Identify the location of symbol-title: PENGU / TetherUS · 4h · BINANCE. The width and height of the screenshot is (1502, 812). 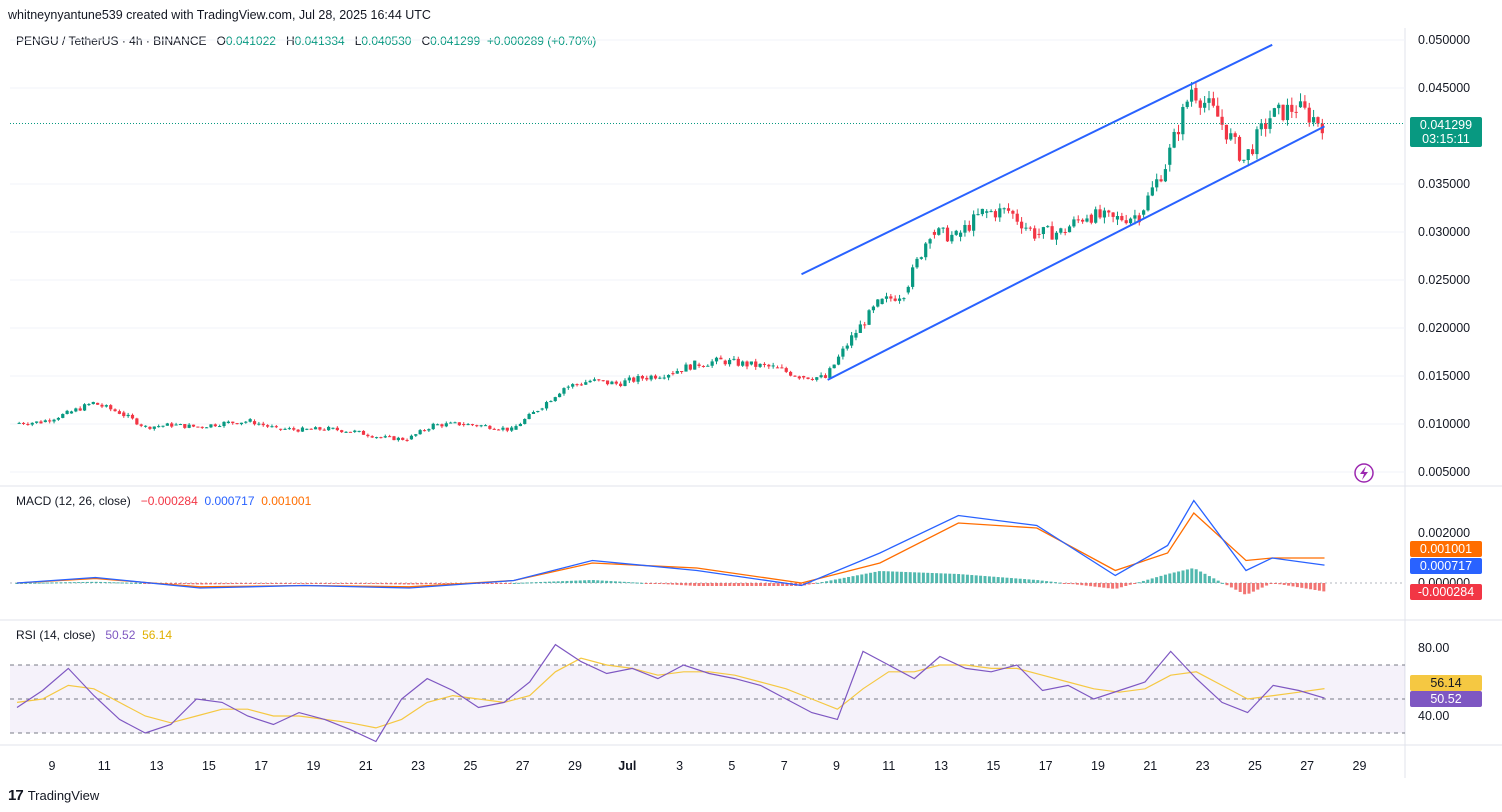
(111, 41).